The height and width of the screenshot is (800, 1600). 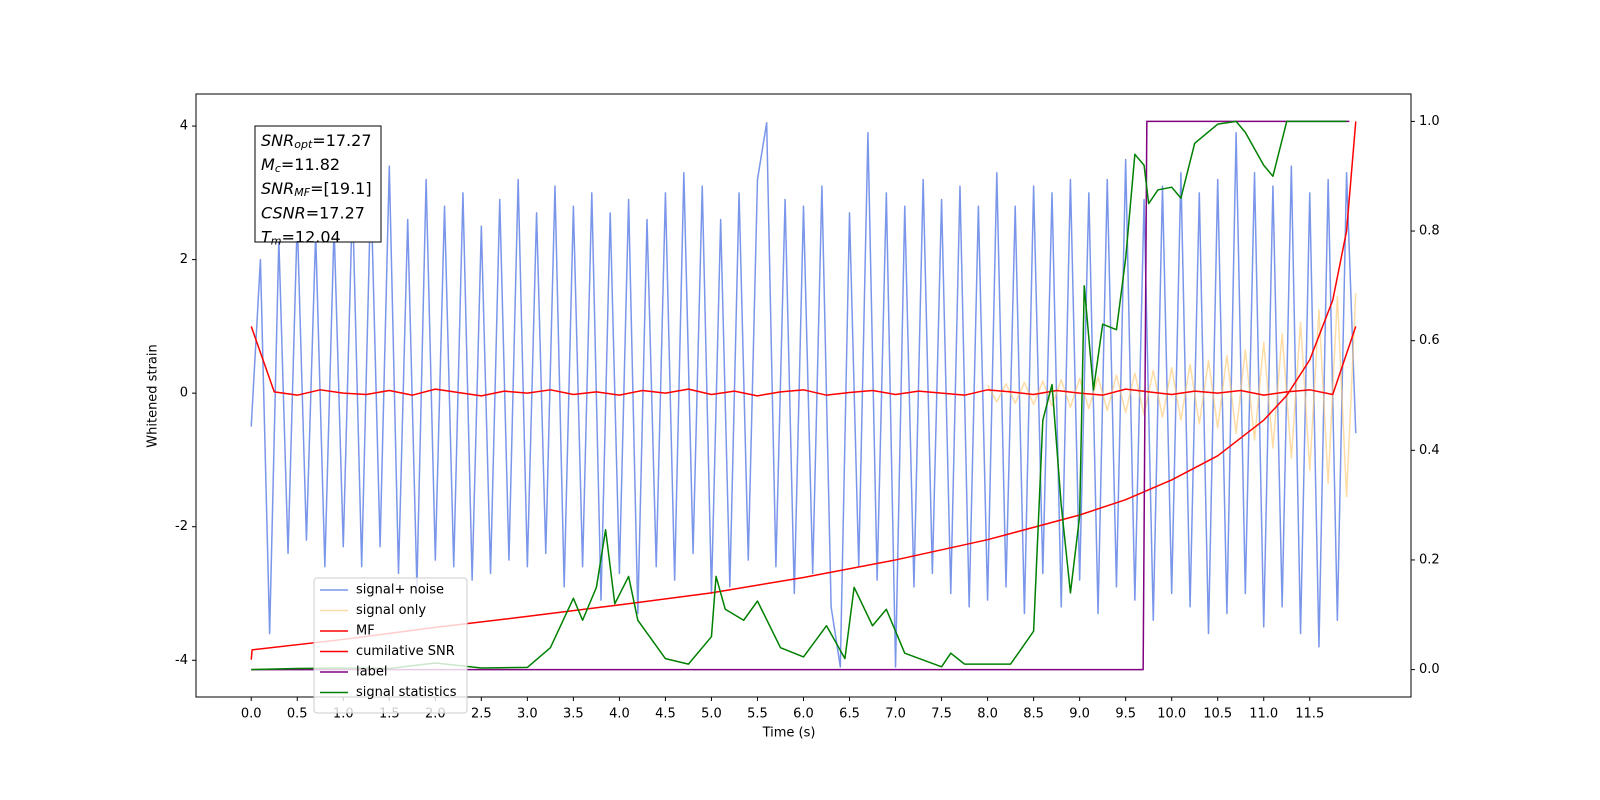 What do you see at coordinates (1033, 714) in the screenshot?
I see `x-tick-label: 8.5` at bounding box center [1033, 714].